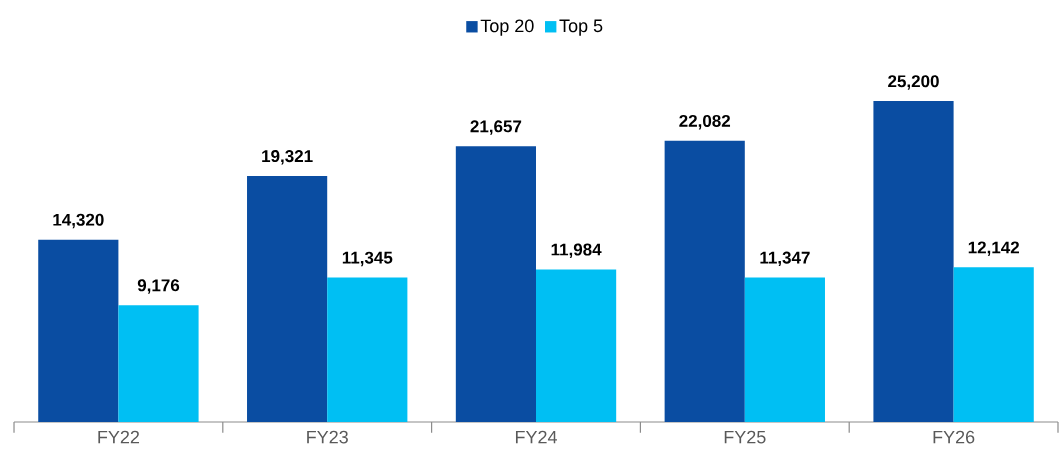  Describe the element at coordinates (581, 27) in the screenshot. I see `legend-label: Top 5` at that location.